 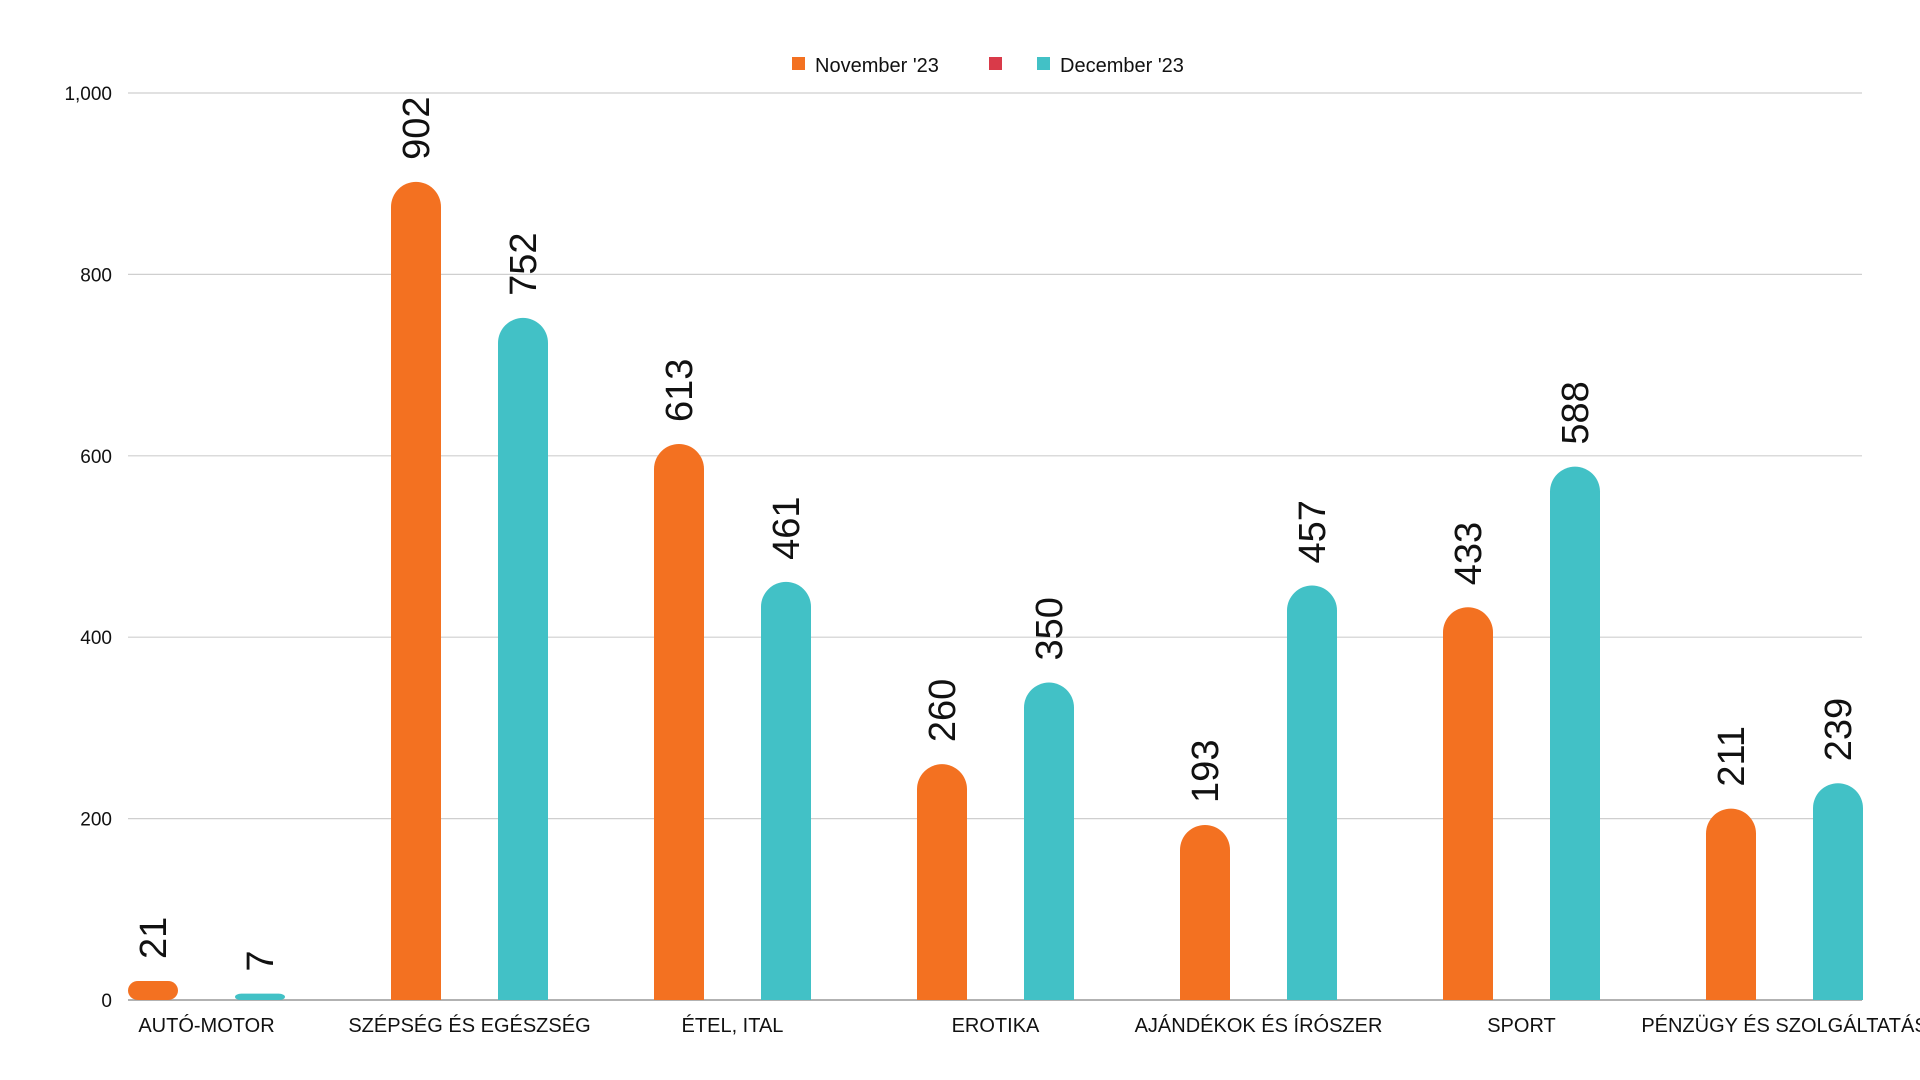 What do you see at coordinates (1122, 66) in the screenshot?
I see `legend-label: December '23` at bounding box center [1122, 66].